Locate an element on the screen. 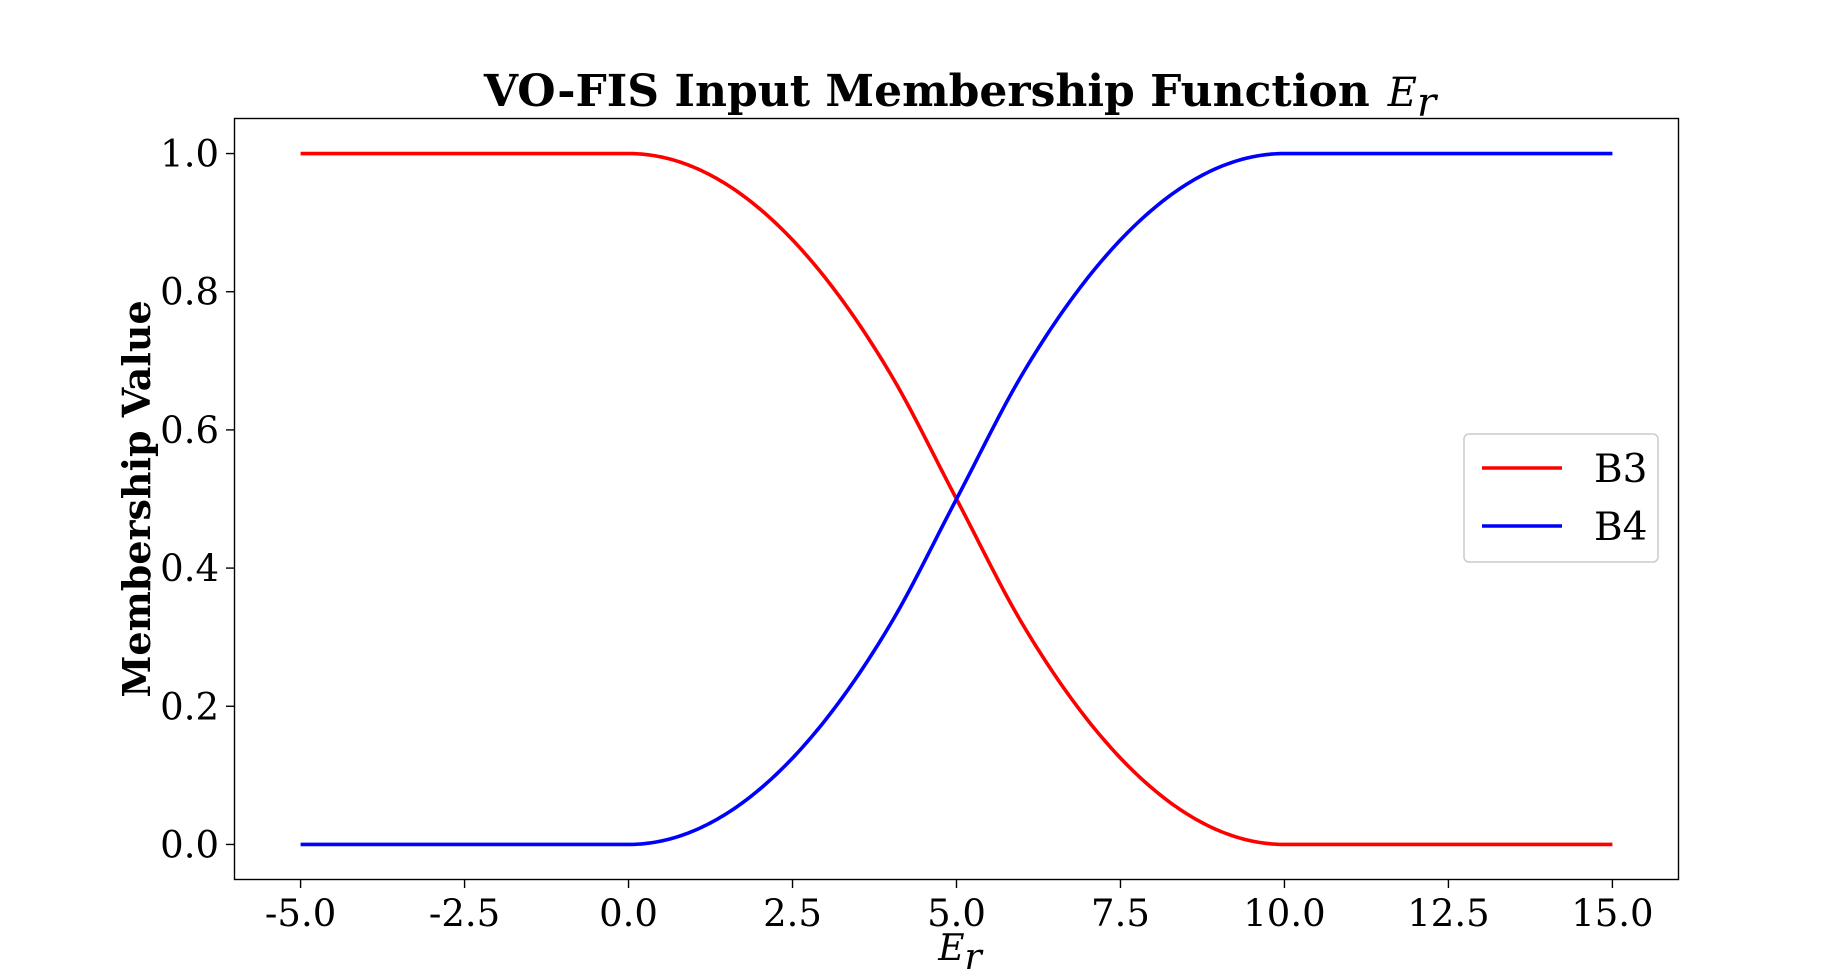 The height and width of the screenshot is (977, 1848). x-tick-label: -5.0 is located at coordinates (300, 913).